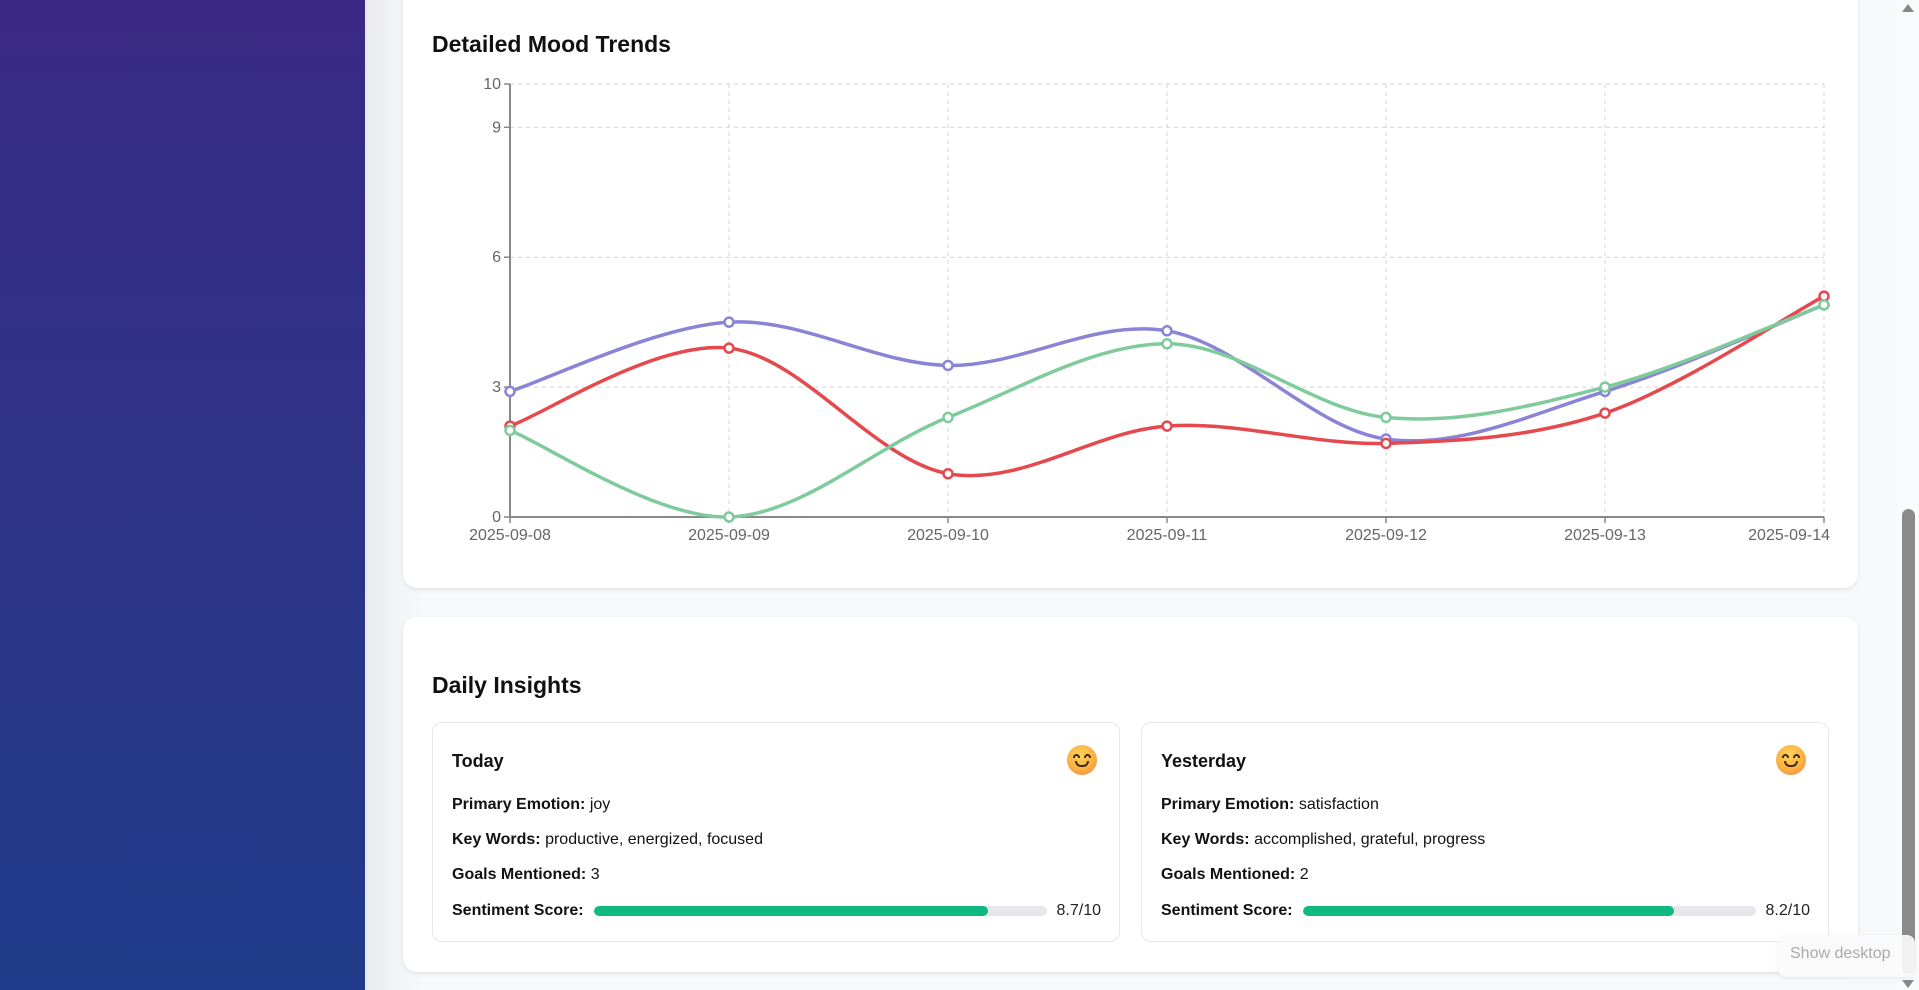 The height and width of the screenshot is (990, 1919). I want to click on x-tick-label: 2025-09-10, so click(948, 535).